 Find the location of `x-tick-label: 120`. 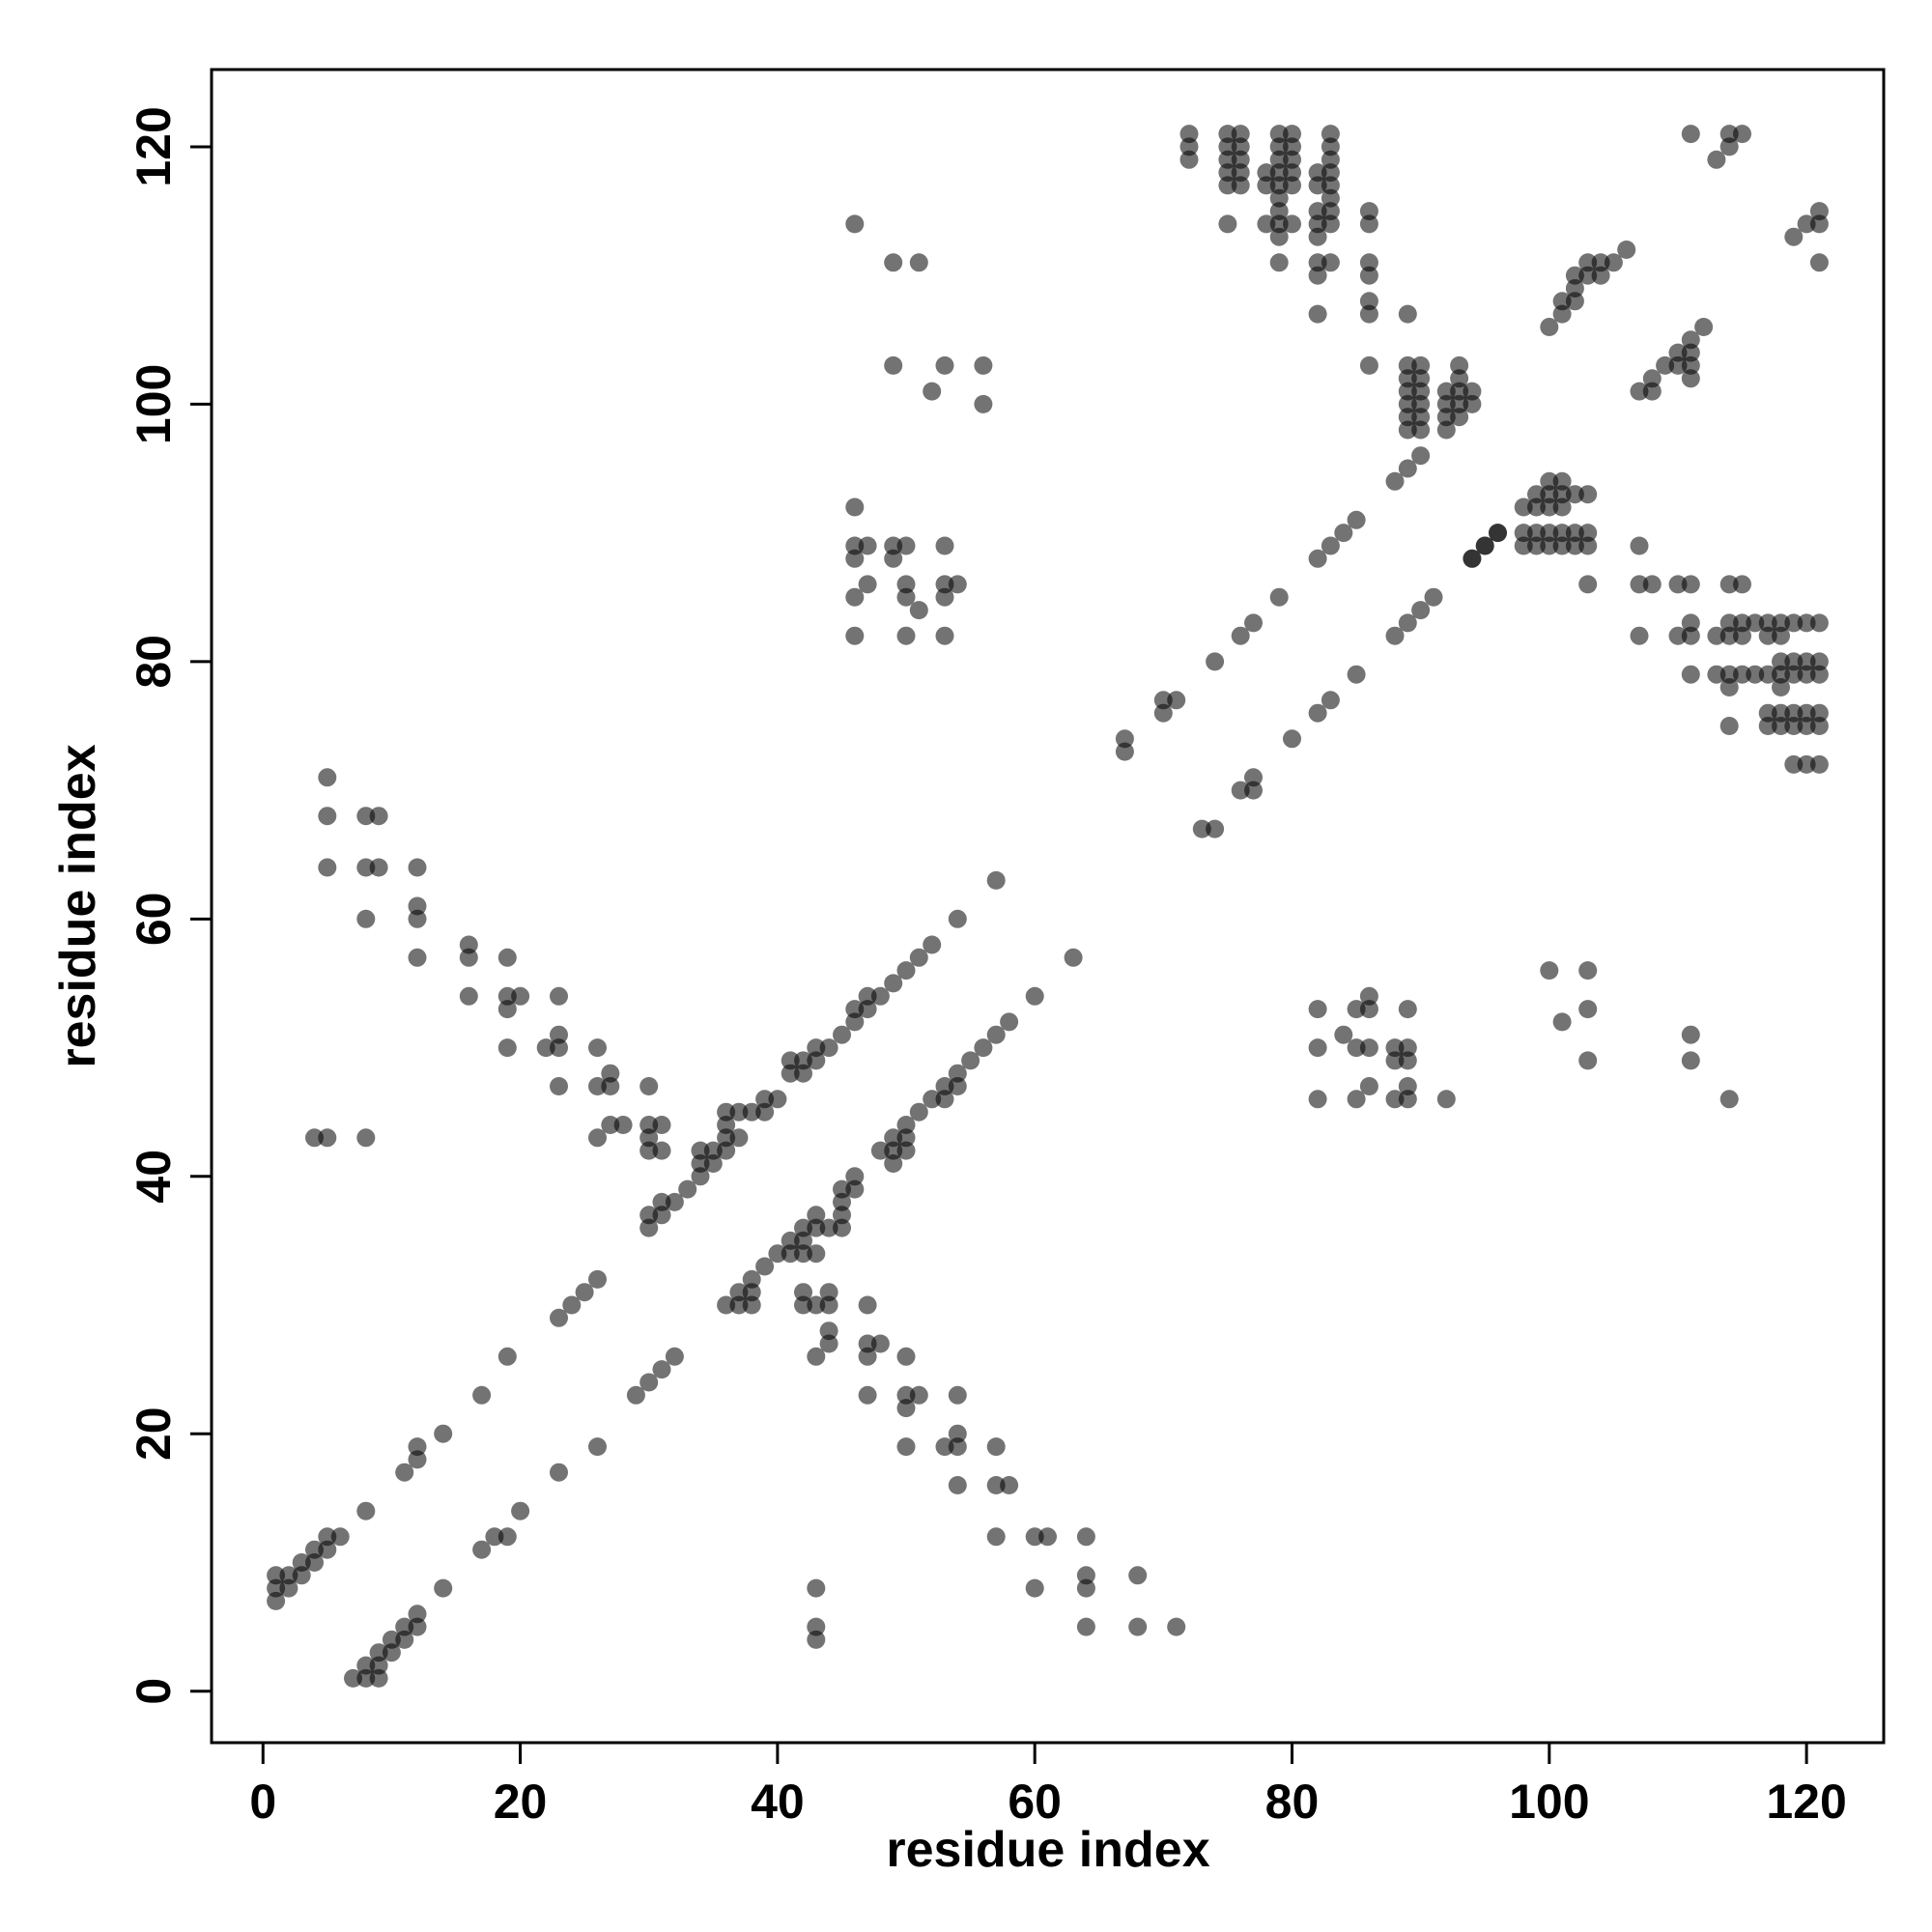

x-tick-label: 120 is located at coordinates (1806, 1802).